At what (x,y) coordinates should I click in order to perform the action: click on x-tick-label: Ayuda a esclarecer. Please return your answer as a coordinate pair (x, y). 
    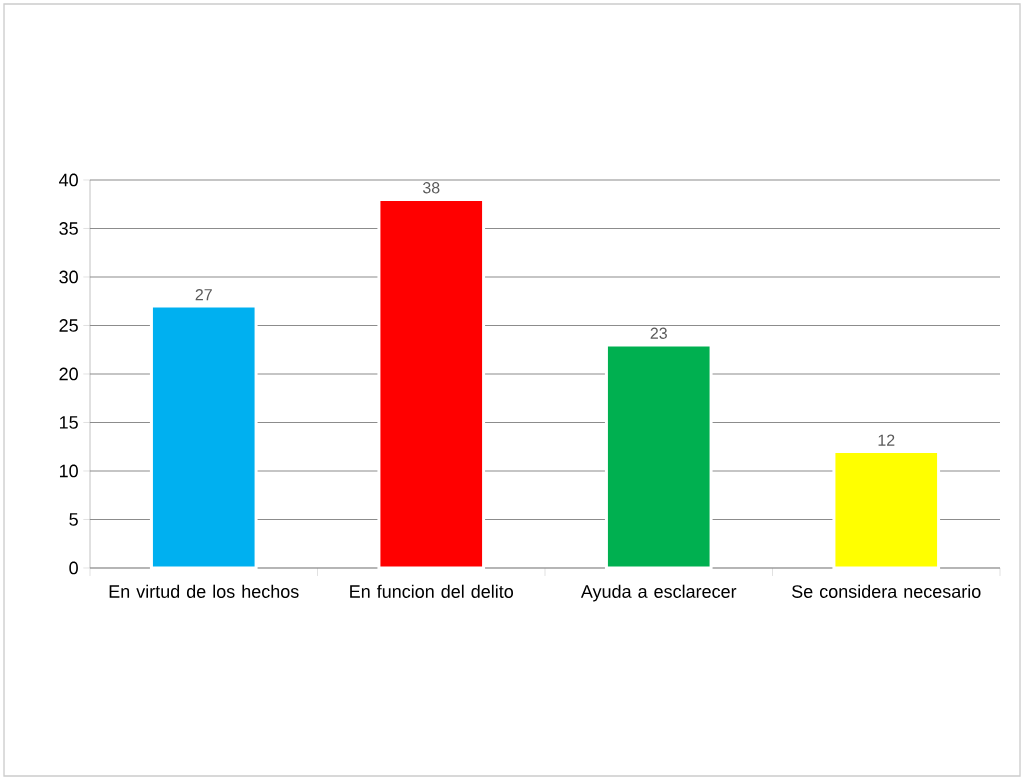
    Looking at the image, I should click on (658, 593).